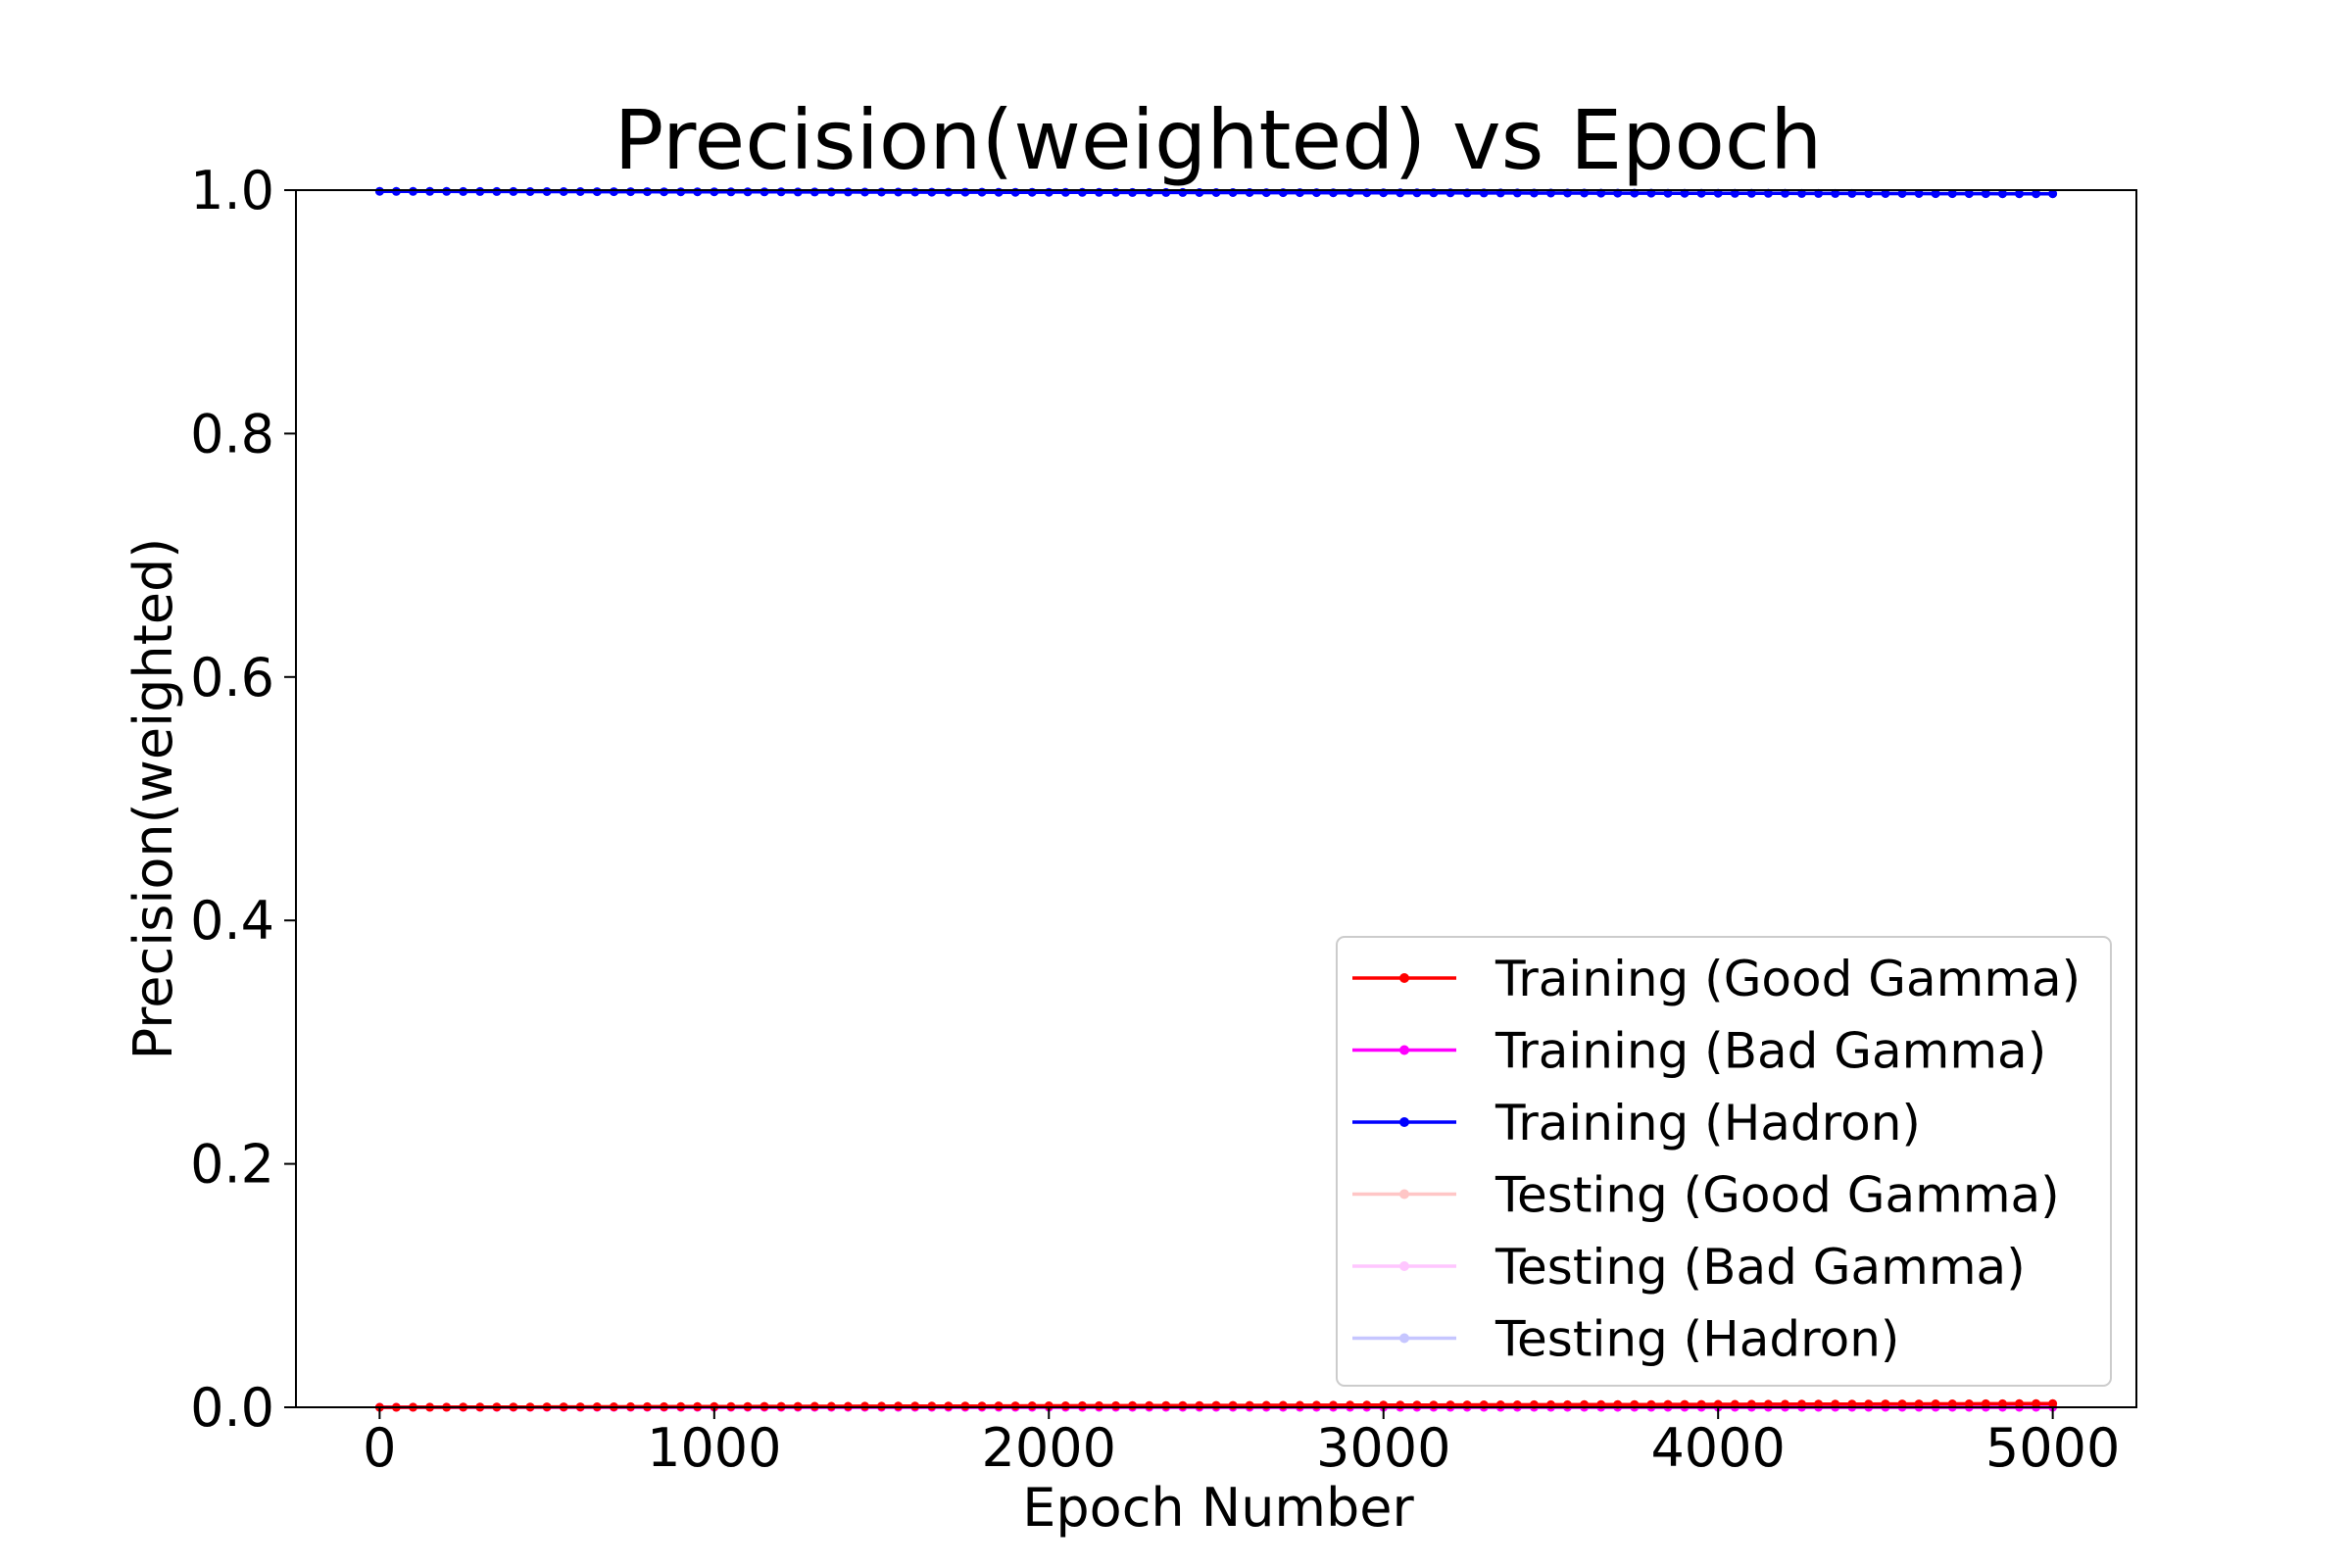  Describe the element at coordinates (1760, 1267) in the screenshot. I see `legend-label: Testing (Bad Gamma)` at that location.